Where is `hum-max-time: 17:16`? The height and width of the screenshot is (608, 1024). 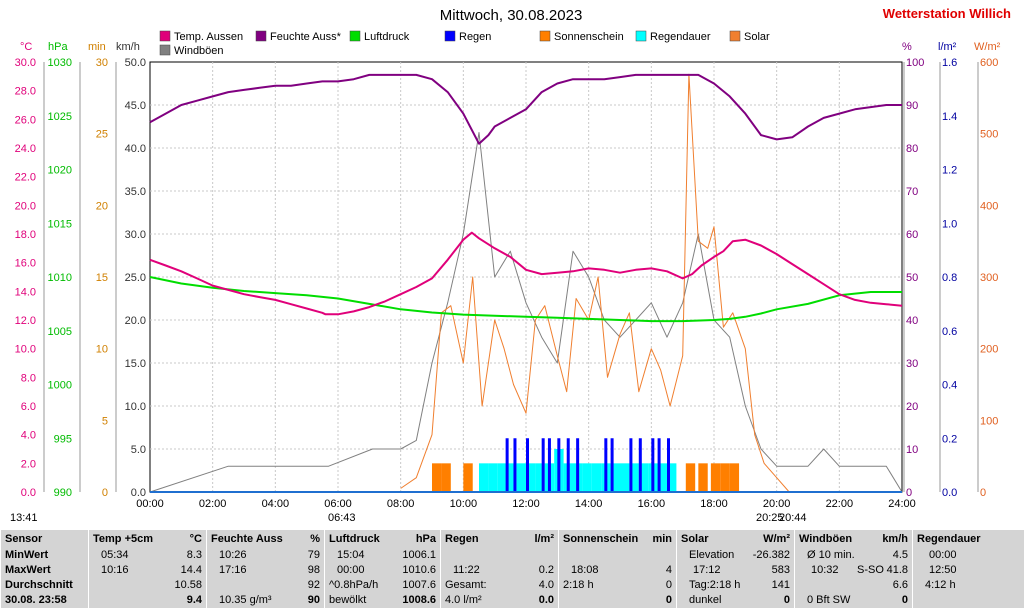 hum-max-time: 17:16 is located at coordinates (233, 570).